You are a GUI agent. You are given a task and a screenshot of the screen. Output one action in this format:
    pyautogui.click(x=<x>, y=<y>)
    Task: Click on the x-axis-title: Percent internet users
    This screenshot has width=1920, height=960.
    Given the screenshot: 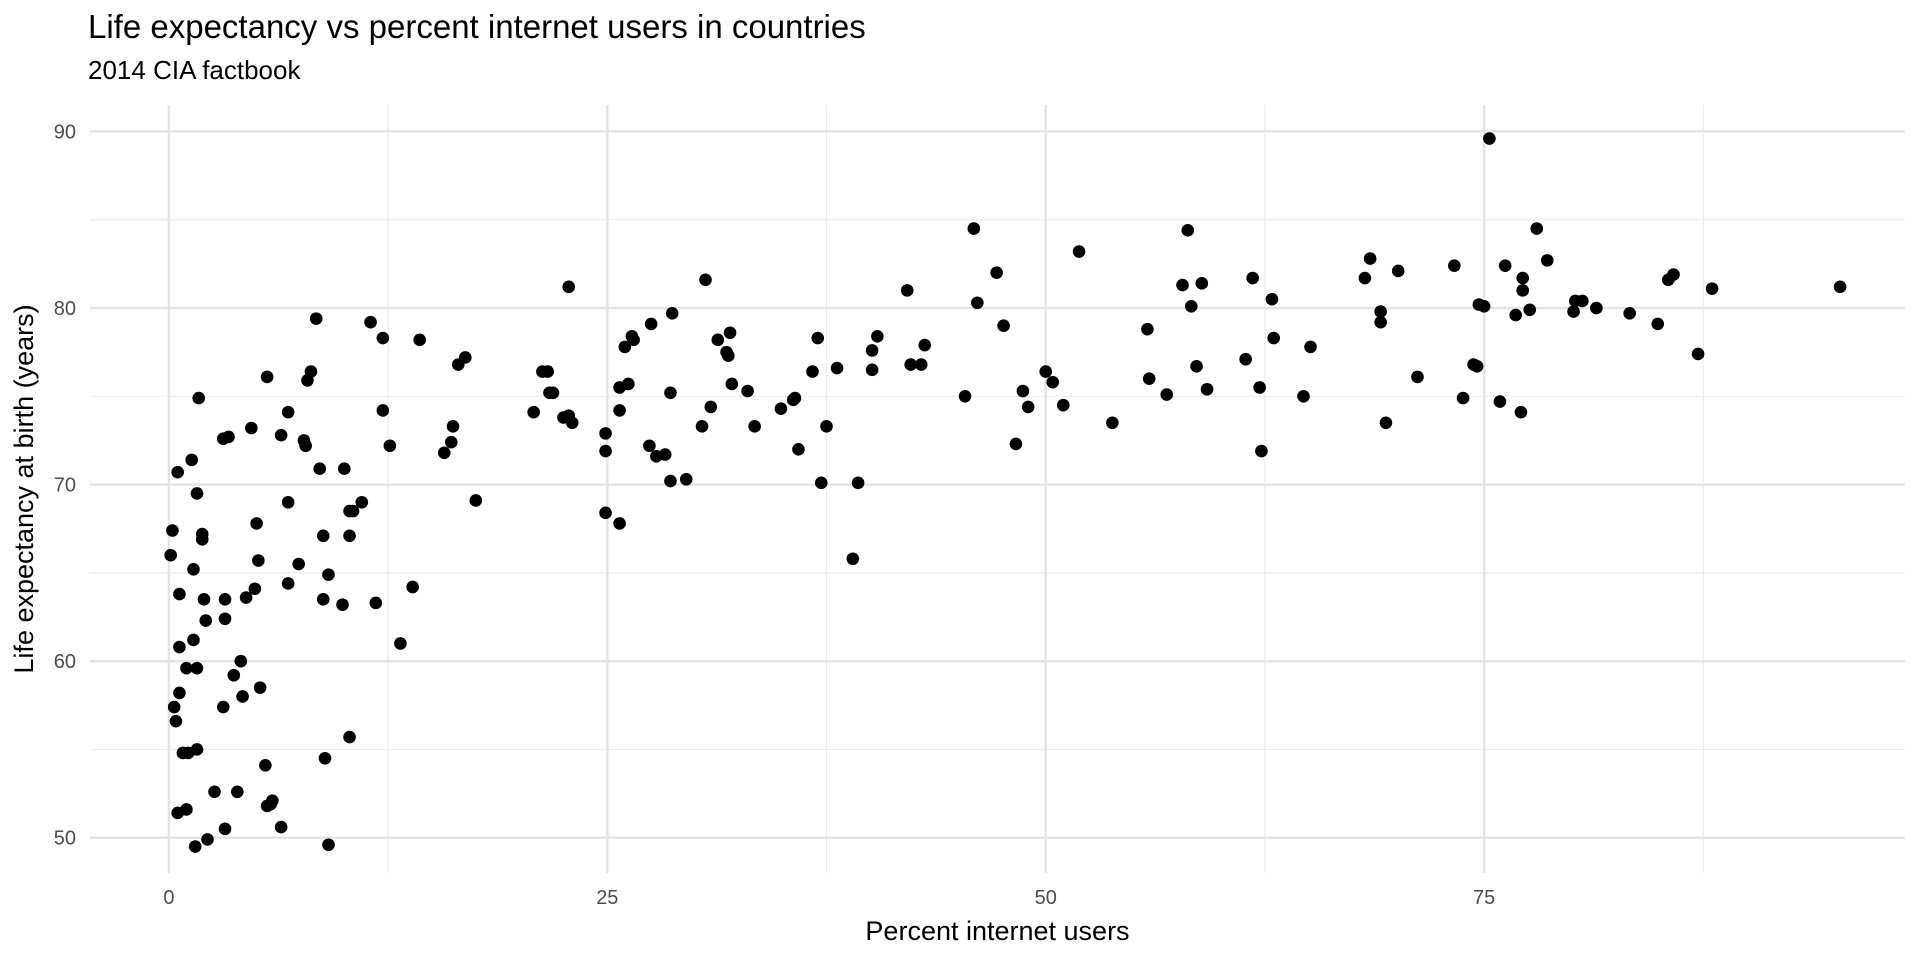 What is the action you would take?
    pyautogui.click(x=997, y=931)
    